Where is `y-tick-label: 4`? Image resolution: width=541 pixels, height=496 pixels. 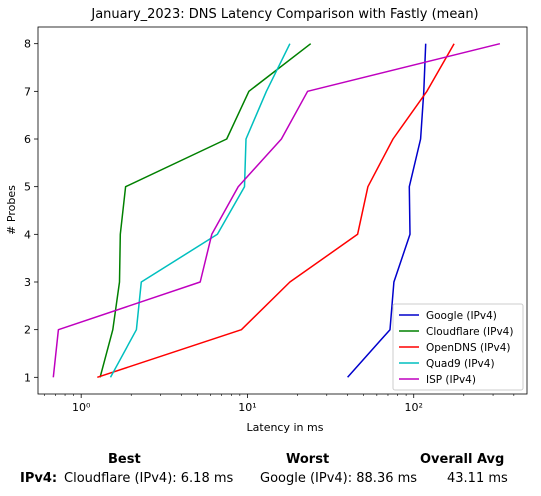
y-tick-label: 4 is located at coordinates (27, 234).